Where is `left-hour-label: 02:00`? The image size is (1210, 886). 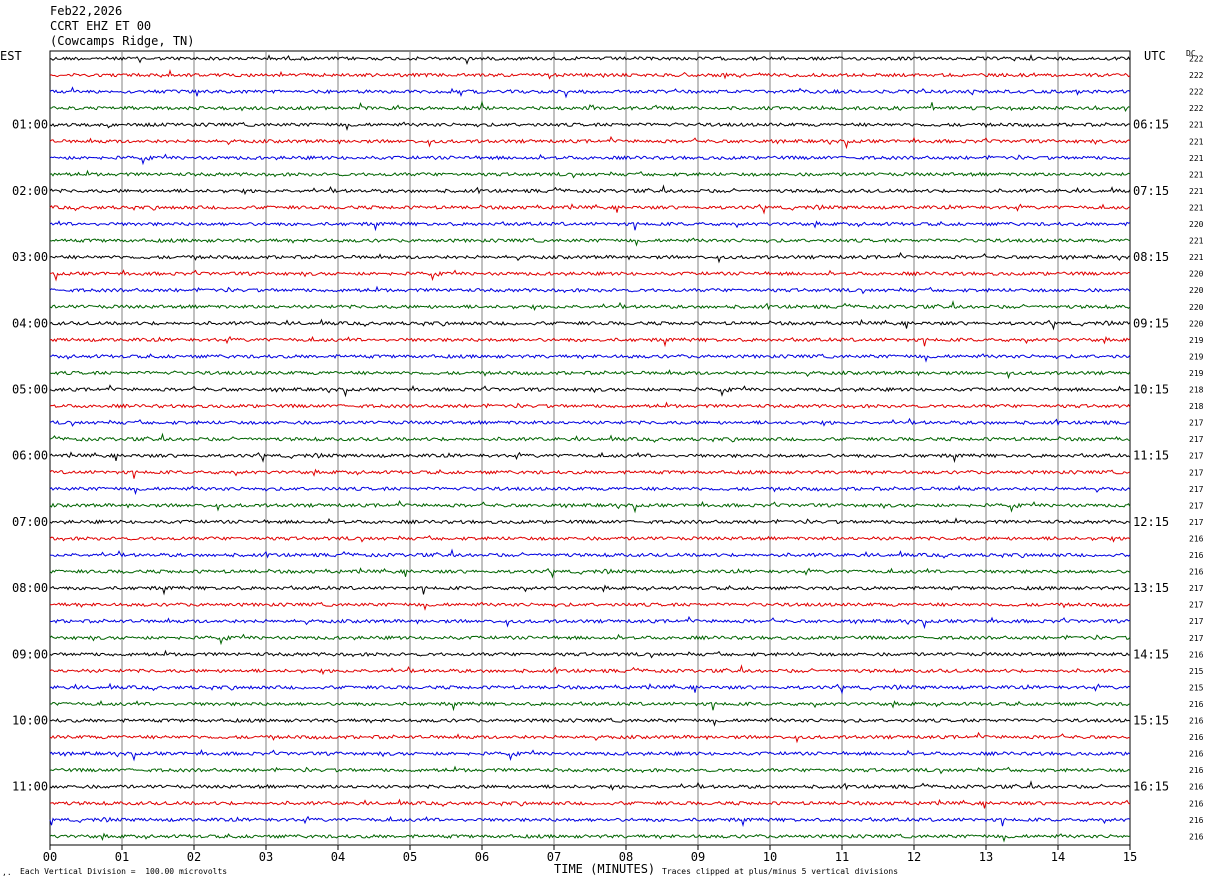 left-hour-label: 02:00 is located at coordinates (30, 191).